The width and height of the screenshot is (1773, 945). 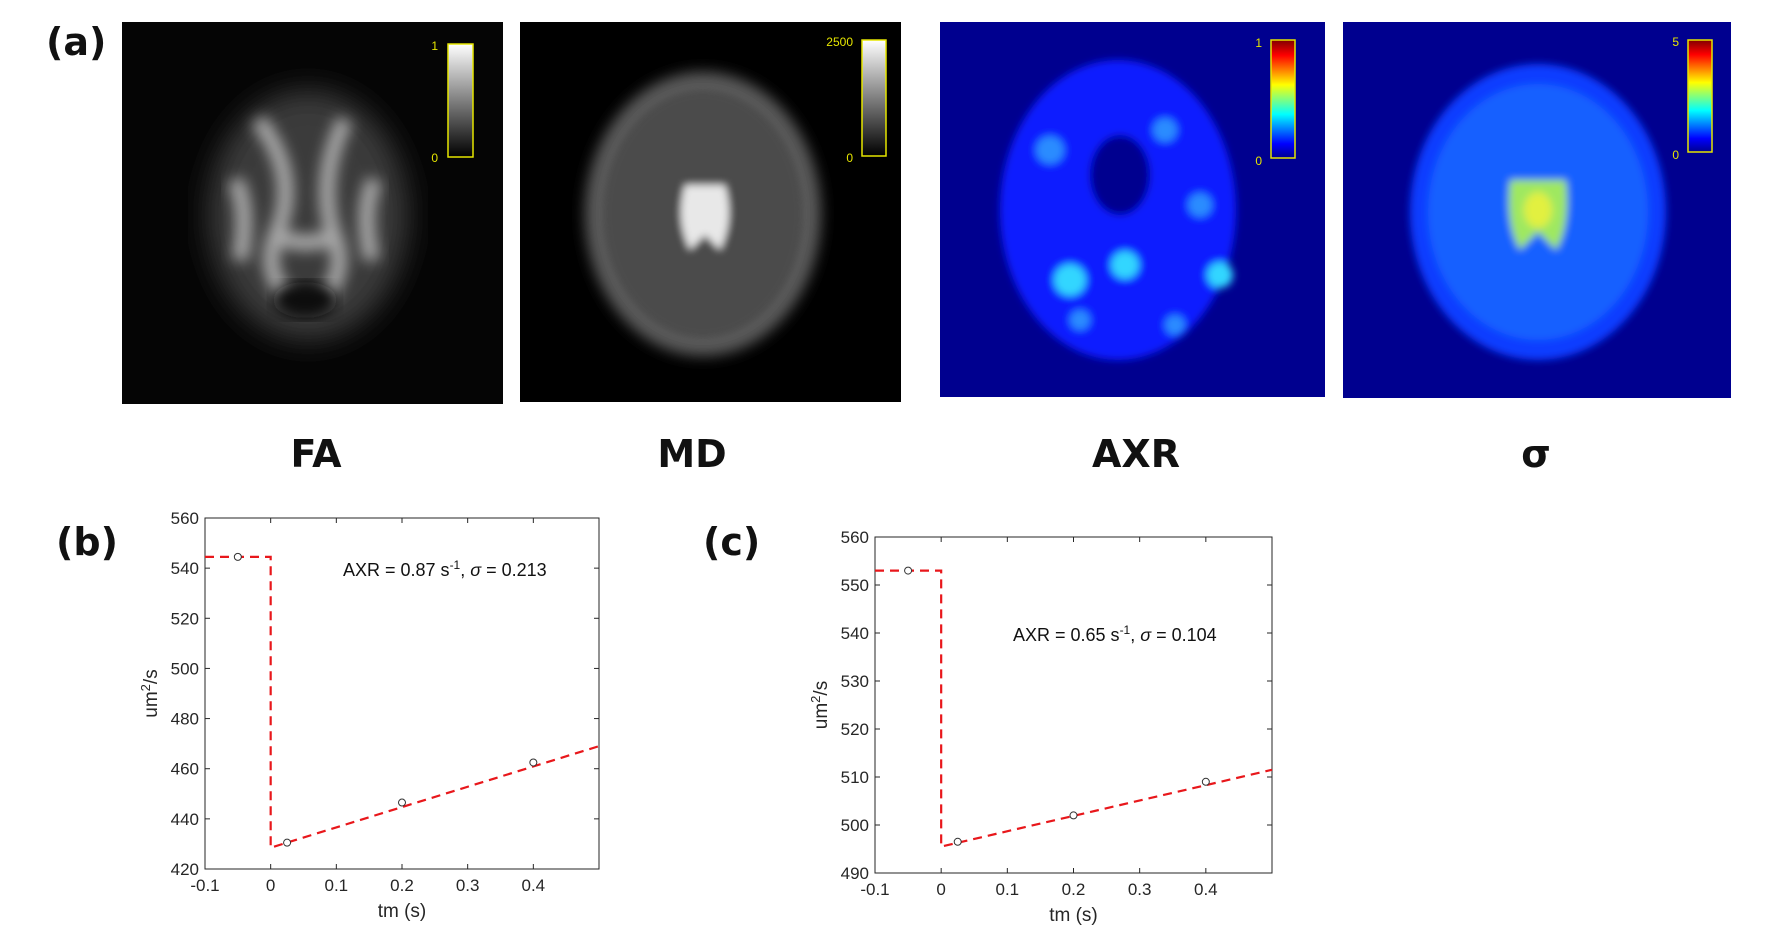 I want to click on chart-y-tick-label: 440, so click(x=185, y=819).